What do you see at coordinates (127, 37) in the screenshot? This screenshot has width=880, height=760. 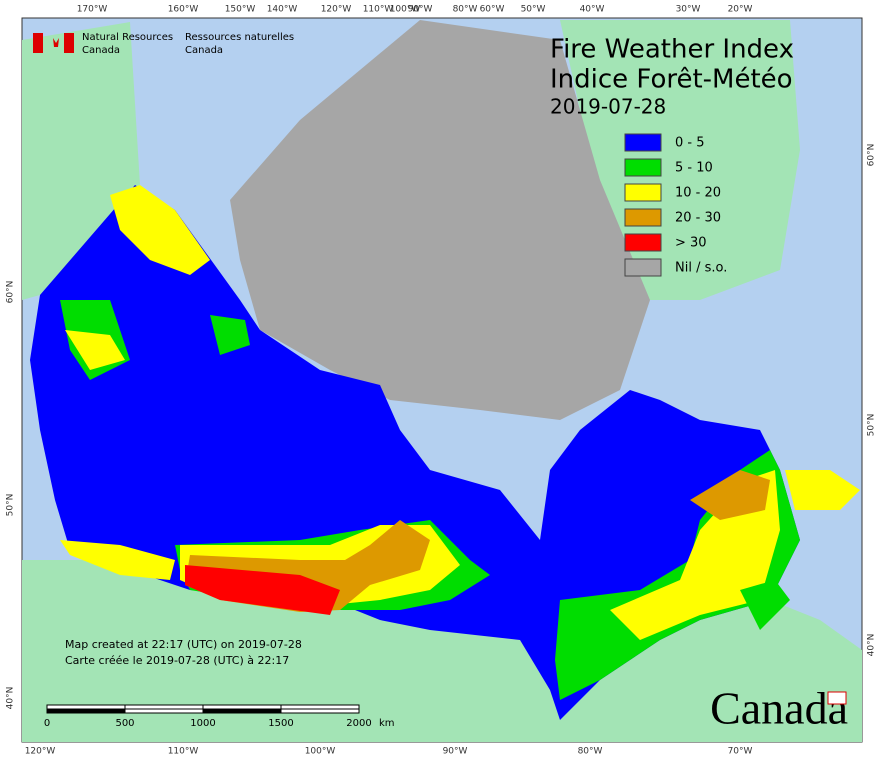 I see `agency-en: Natural Resources` at bounding box center [127, 37].